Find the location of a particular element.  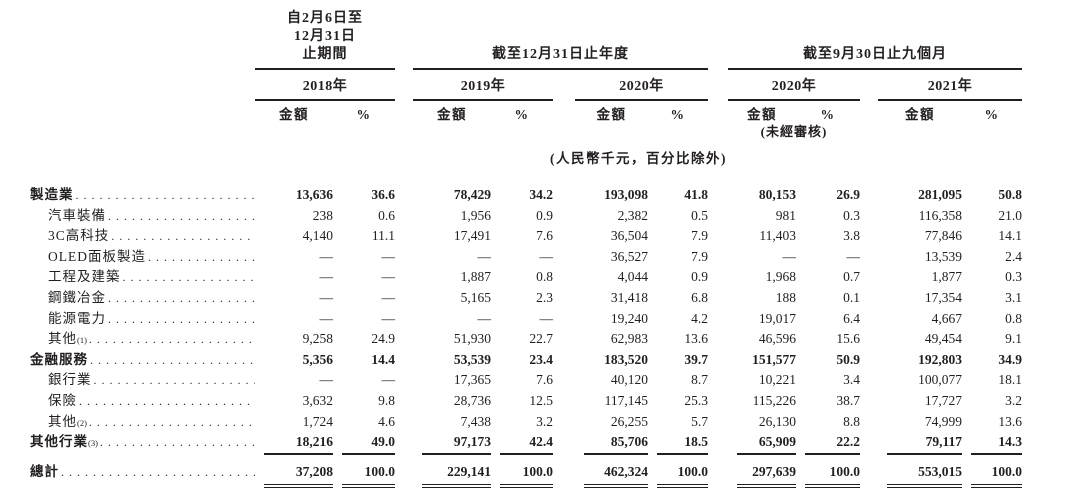

cell-value: 553,015 is located at coordinates (924, 475).